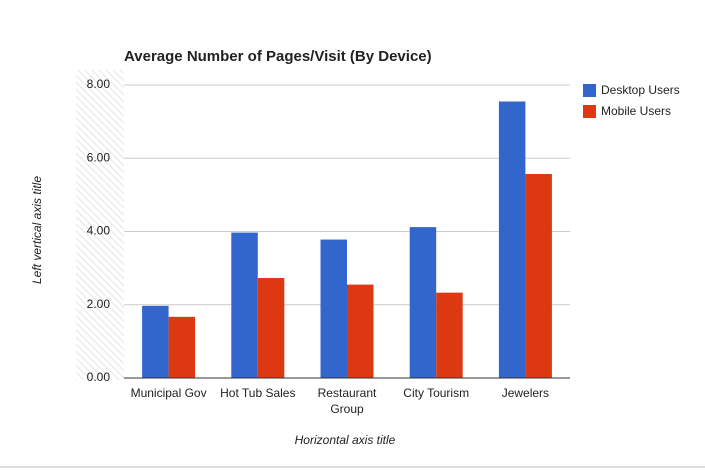  I want to click on axis-hatch, so click(100, 225).